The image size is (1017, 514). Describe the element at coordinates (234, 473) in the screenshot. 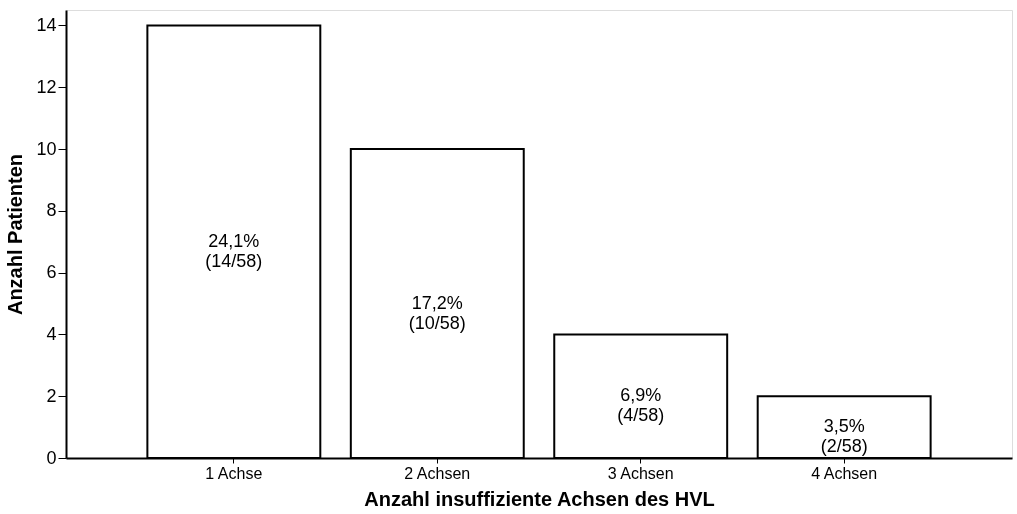

I see `x-tick-label: 1 Achse` at that location.